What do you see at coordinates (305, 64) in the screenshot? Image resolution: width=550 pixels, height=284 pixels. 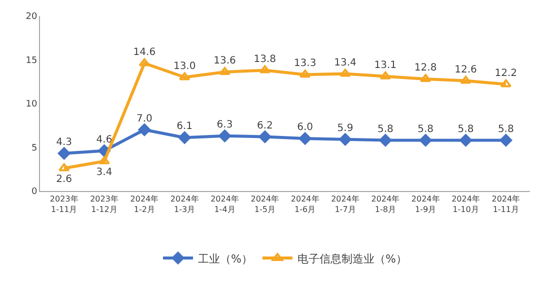 I see `data-label: 13.3` at bounding box center [305, 64].